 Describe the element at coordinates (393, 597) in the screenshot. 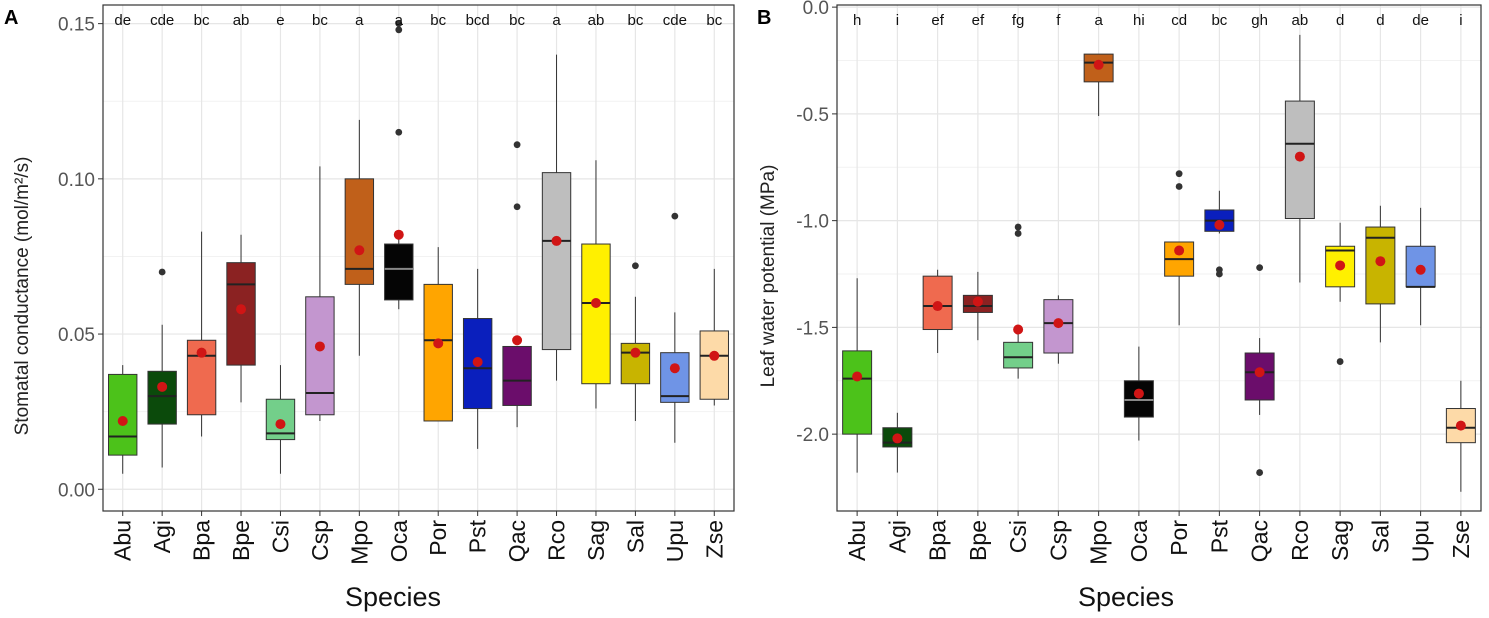

I see `panel-a-x-axis-title: Species` at that location.